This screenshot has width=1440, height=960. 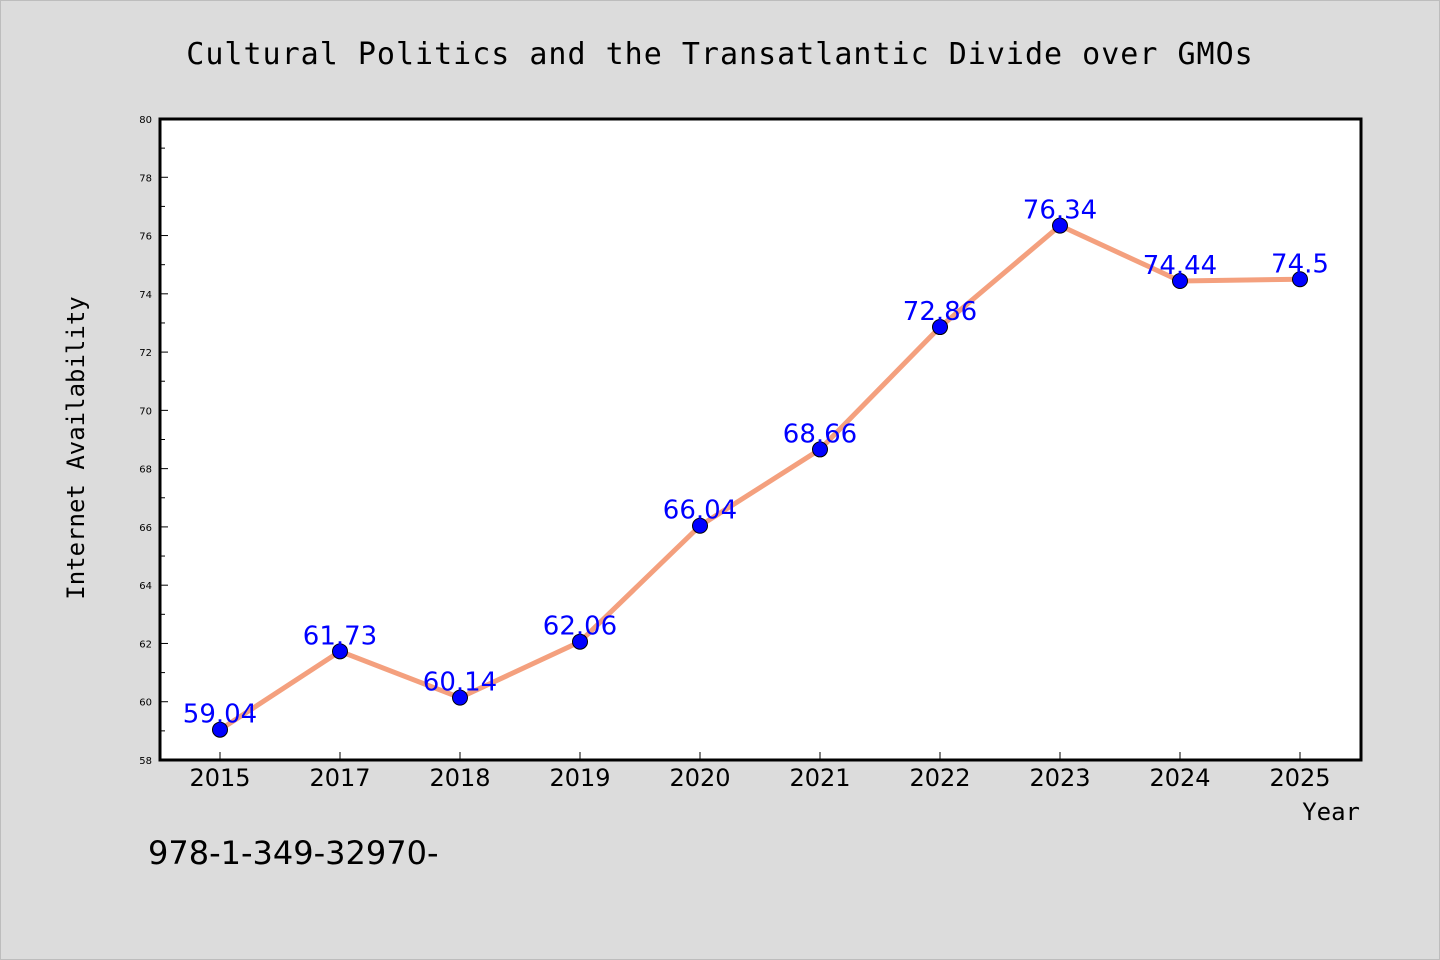 I want to click on y-tick-label: 72, so click(x=145, y=353).